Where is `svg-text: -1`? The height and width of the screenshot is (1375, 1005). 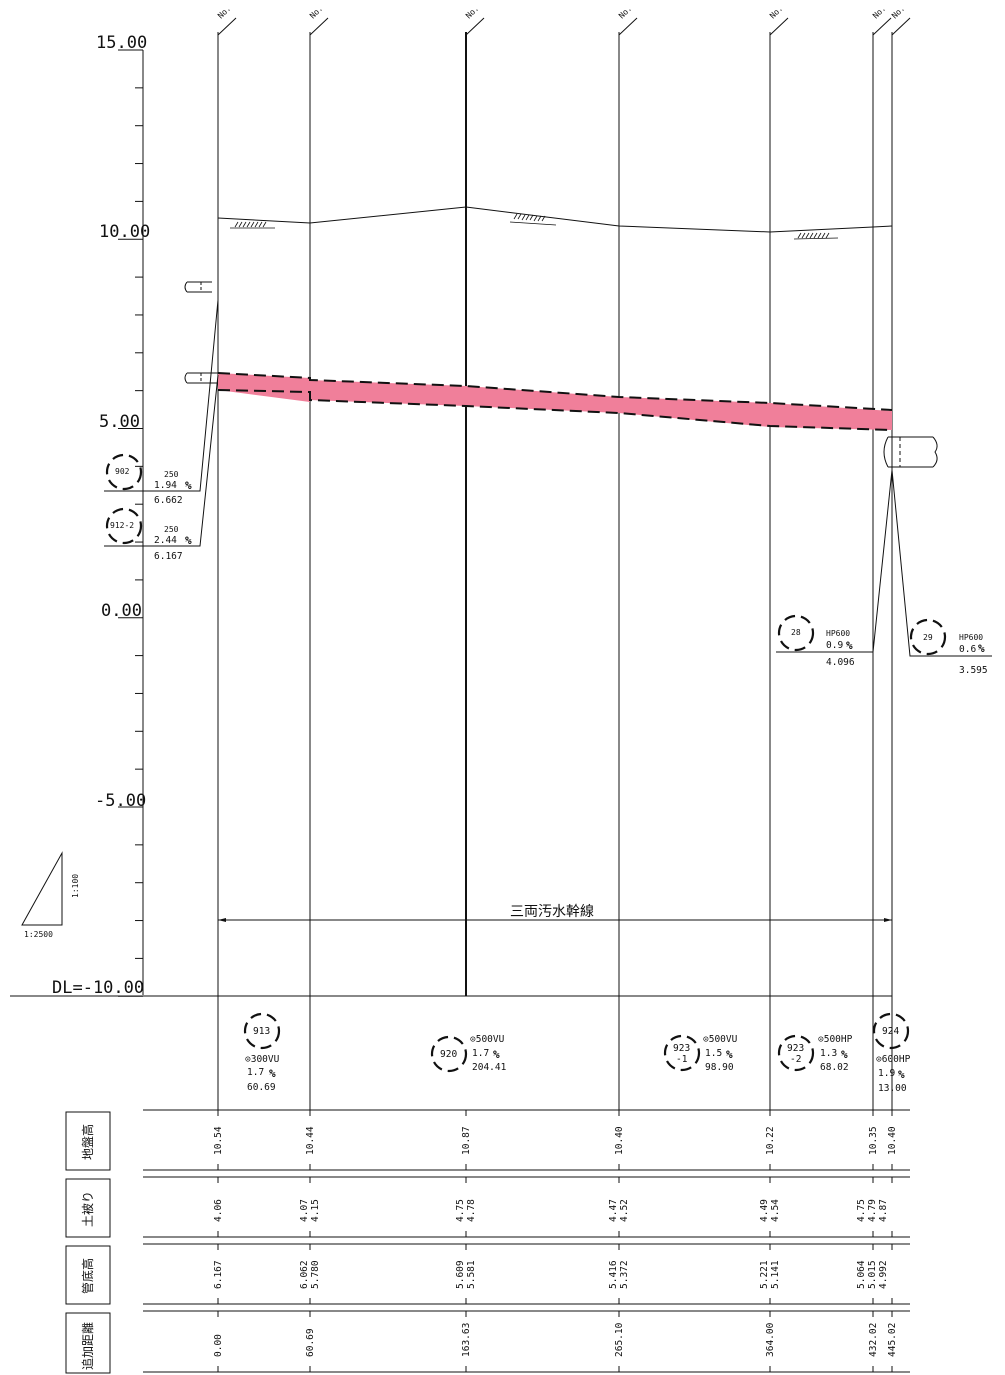 svg-text: -1 is located at coordinates (682, 1059).